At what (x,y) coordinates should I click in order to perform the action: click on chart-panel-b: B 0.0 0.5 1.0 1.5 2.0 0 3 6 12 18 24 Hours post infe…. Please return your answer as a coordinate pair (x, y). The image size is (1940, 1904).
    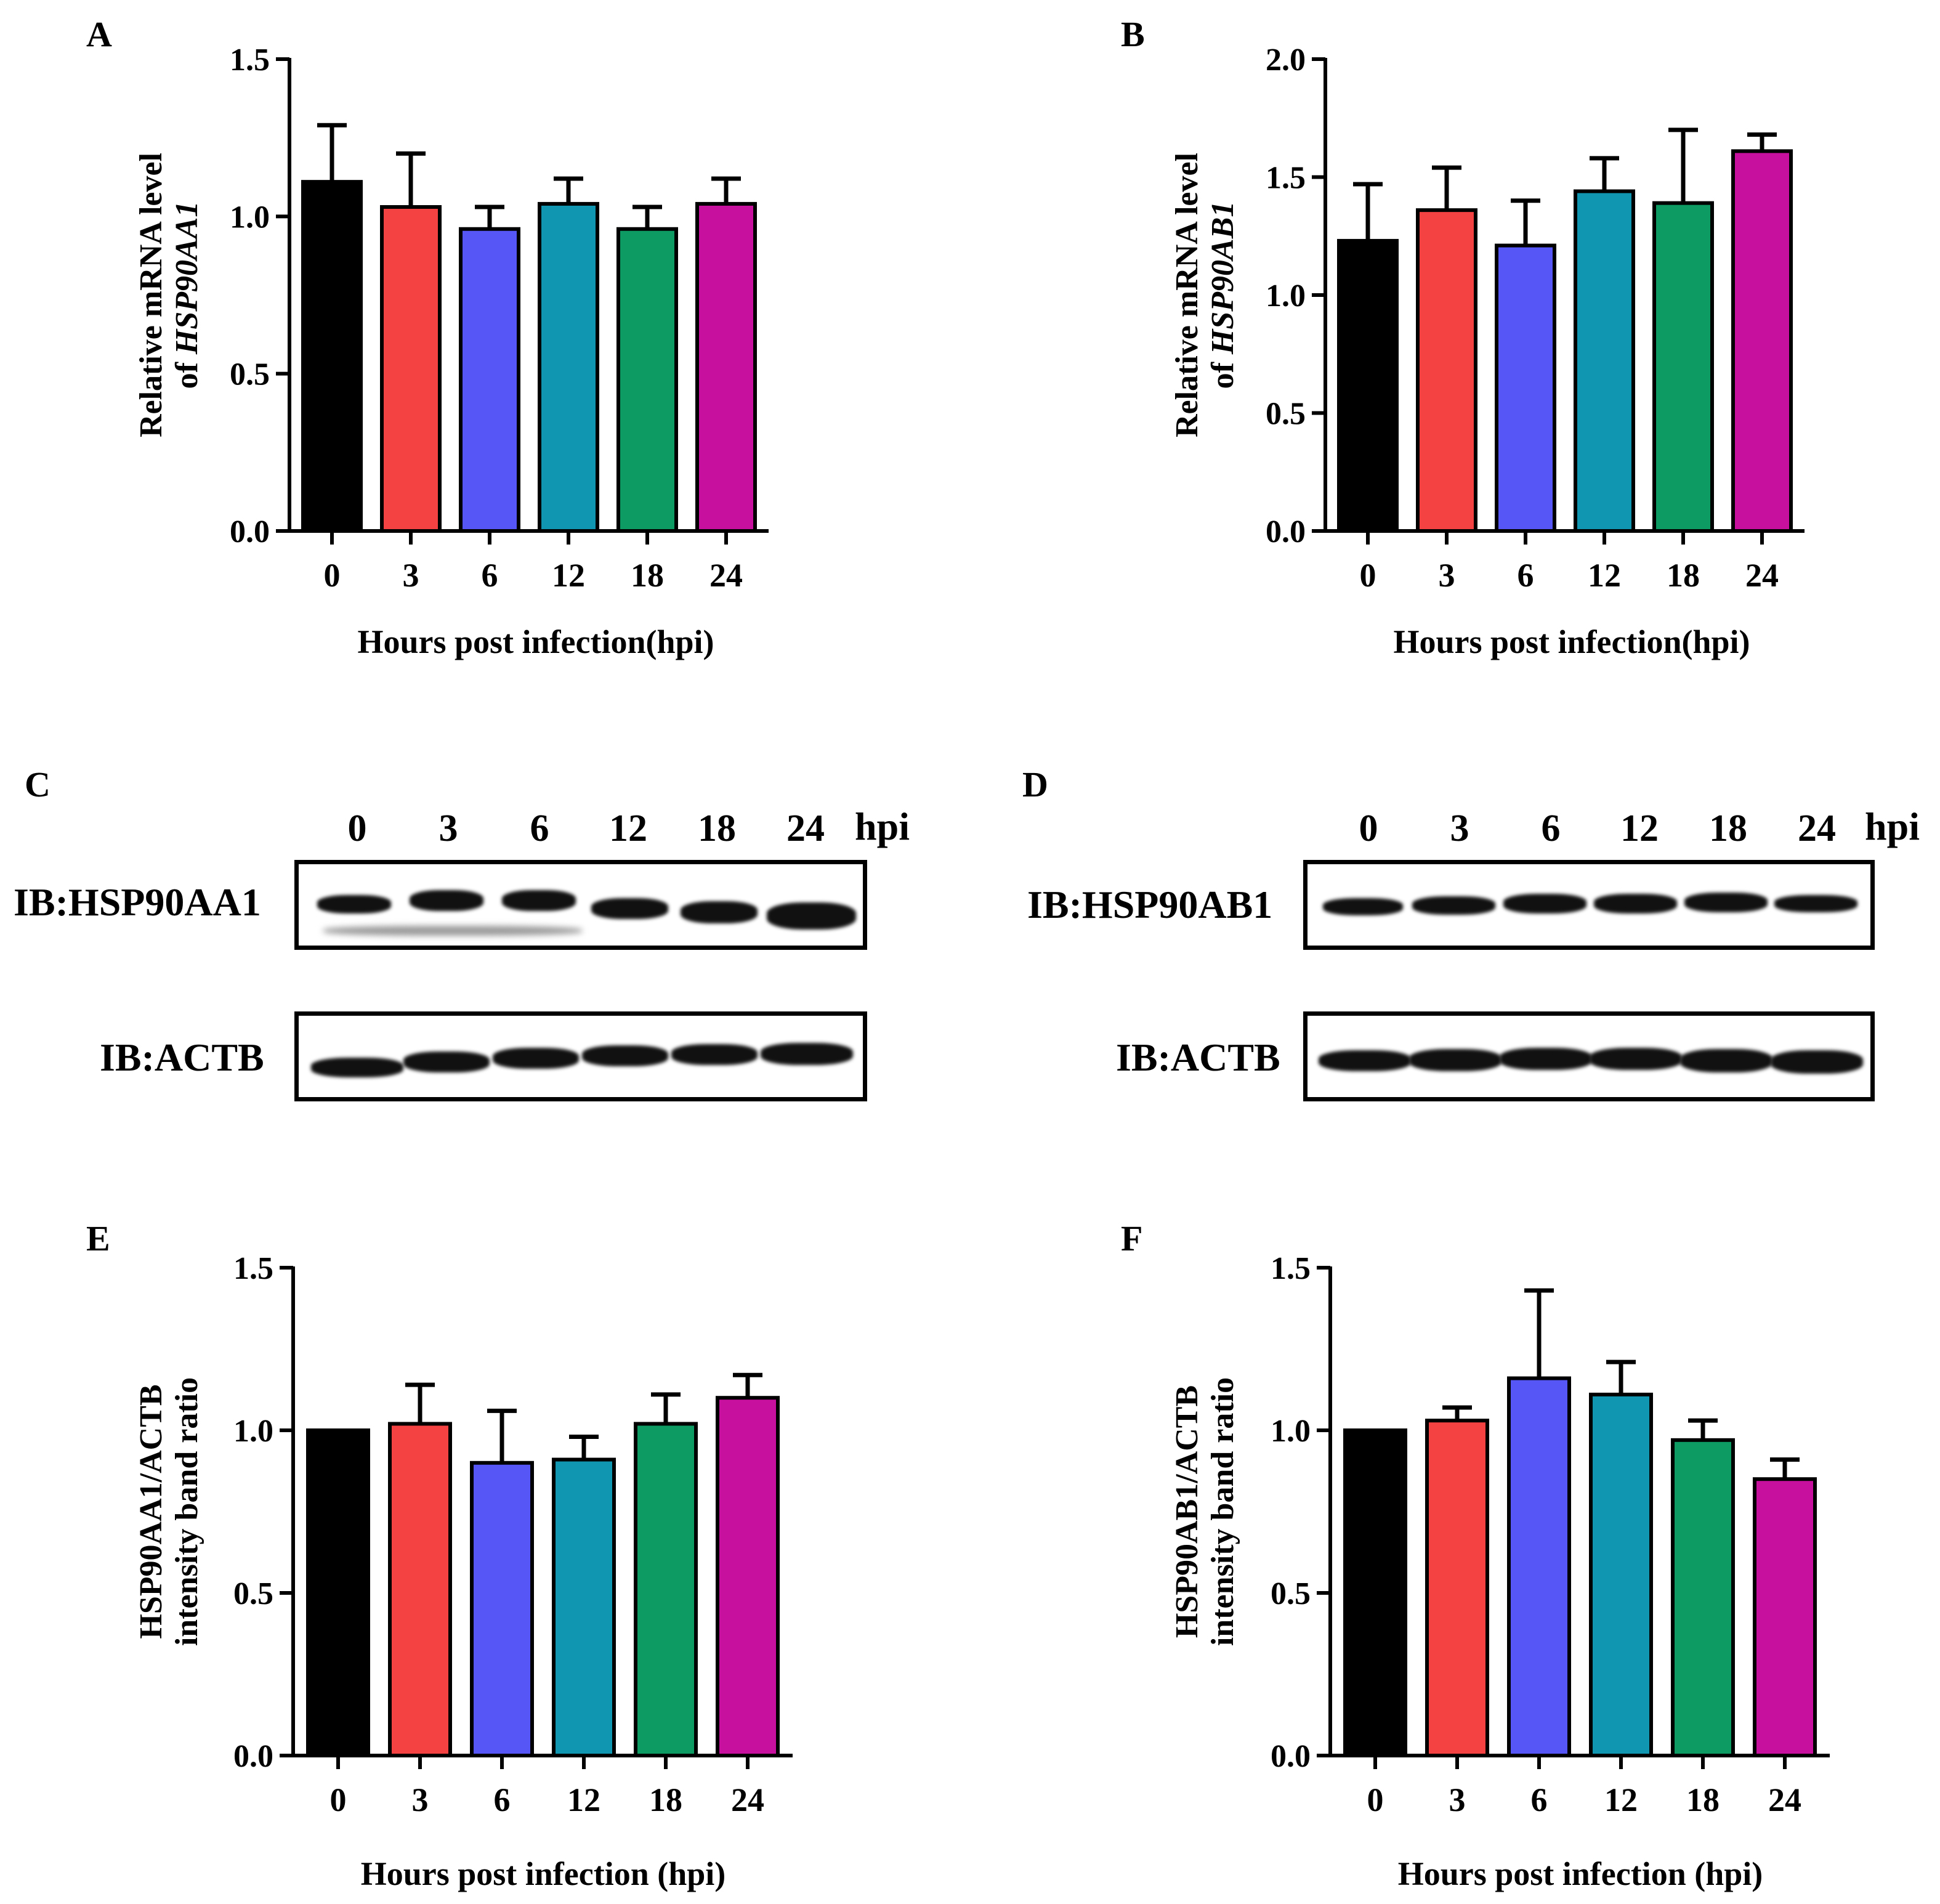
    Looking at the image, I should click on (1463, 337).